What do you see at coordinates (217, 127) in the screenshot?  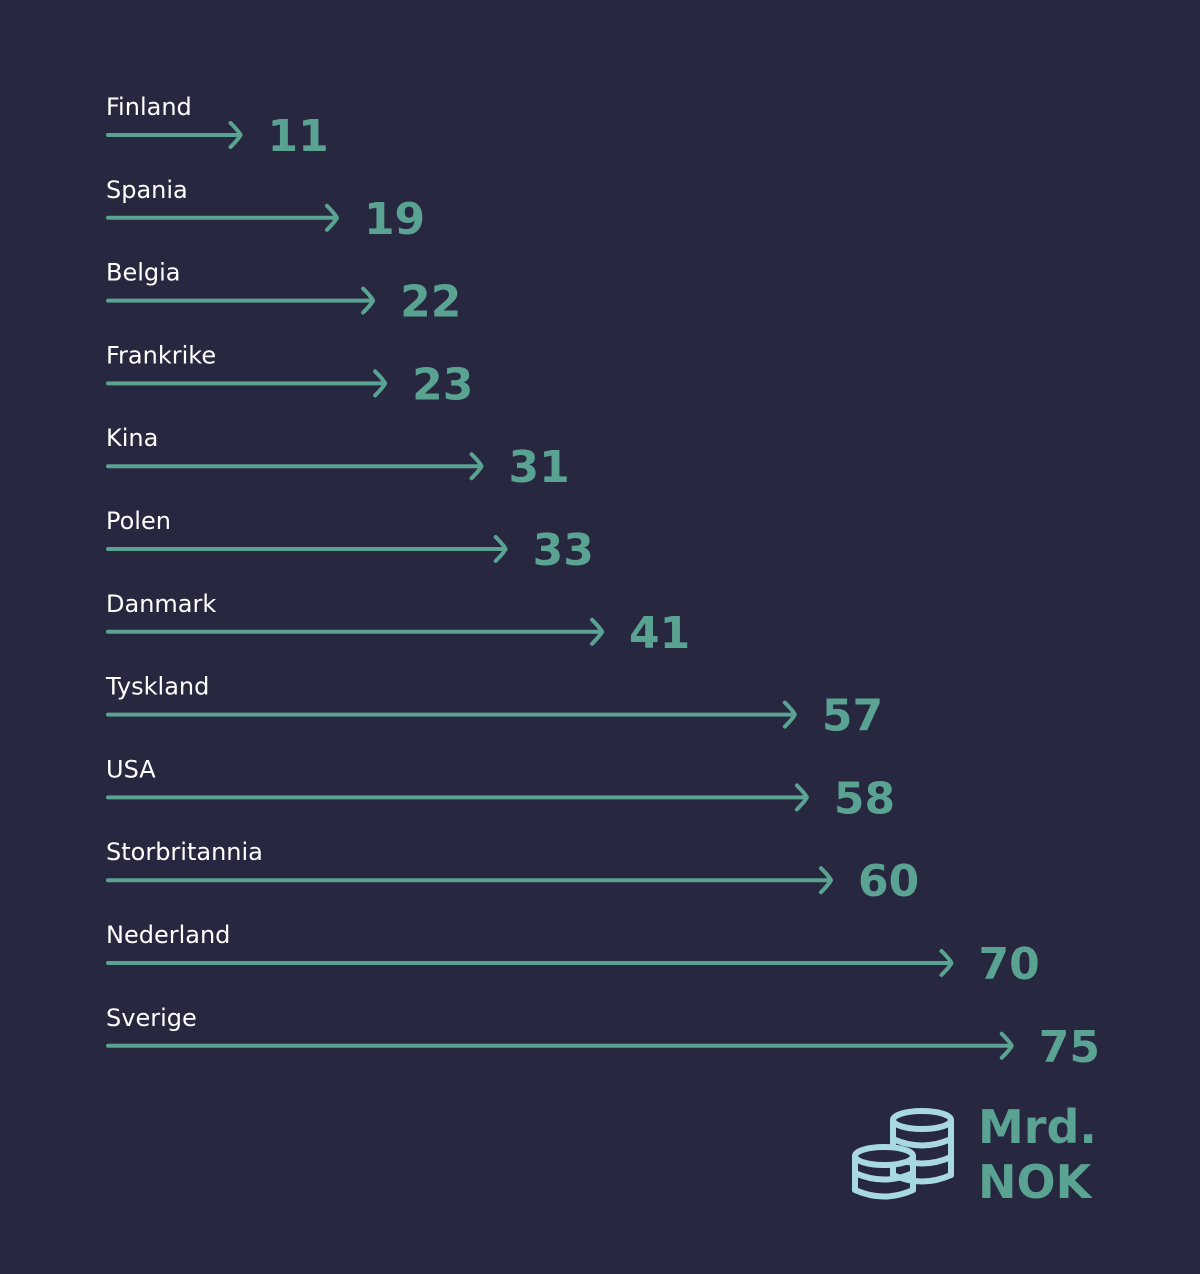 I see `bar-row: Finland 11` at bounding box center [217, 127].